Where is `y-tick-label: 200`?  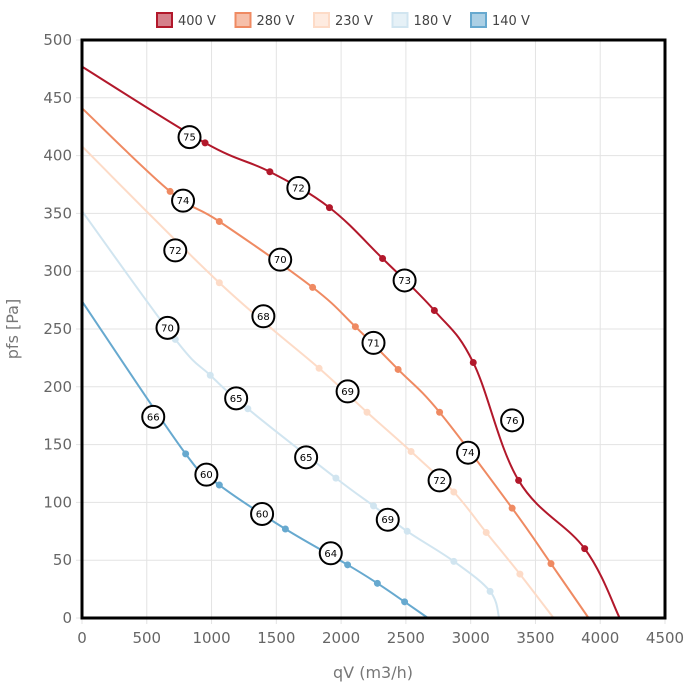 y-tick-label: 200 is located at coordinates (57, 387).